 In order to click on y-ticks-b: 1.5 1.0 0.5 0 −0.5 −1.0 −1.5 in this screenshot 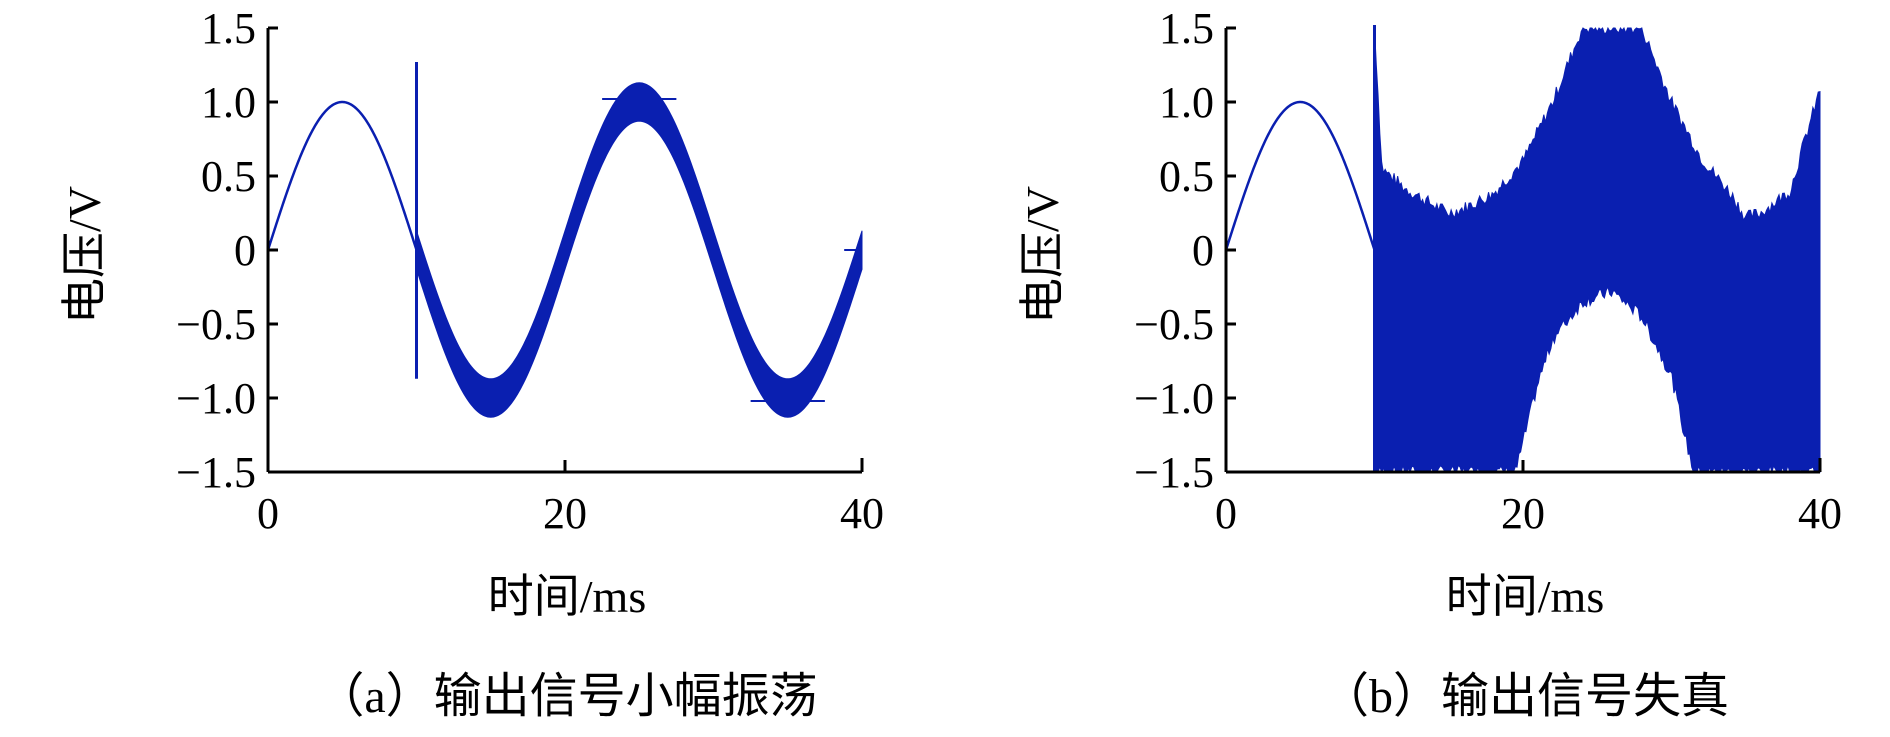, I will do `click(1185, 250)`.